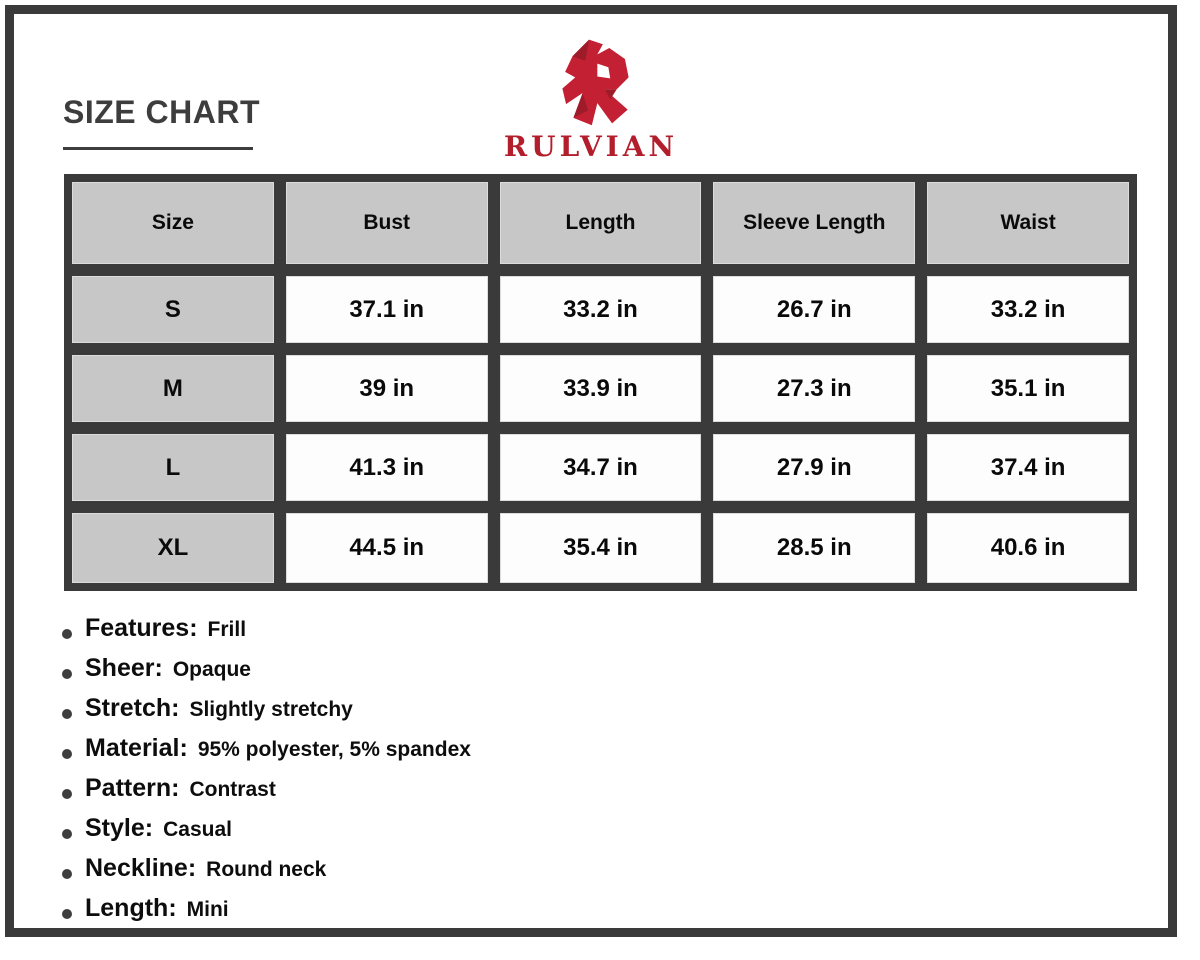  I want to click on table-cell-xl-waist: 40.6 in, so click(1028, 548).